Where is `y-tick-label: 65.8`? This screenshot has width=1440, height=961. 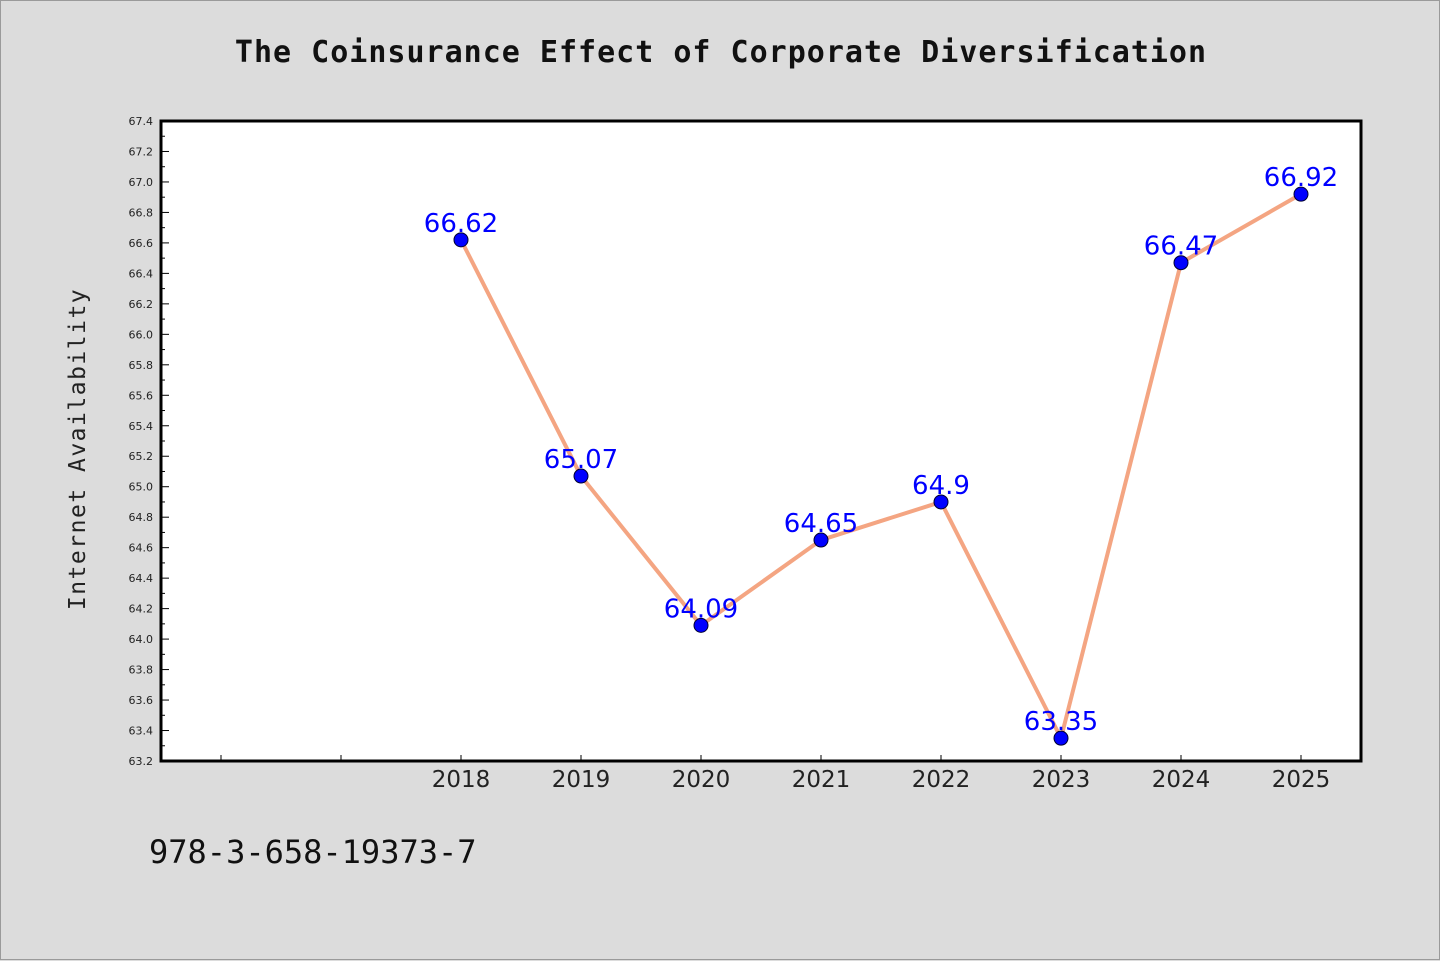
y-tick-label: 65.8 is located at coordinates (141, 365).